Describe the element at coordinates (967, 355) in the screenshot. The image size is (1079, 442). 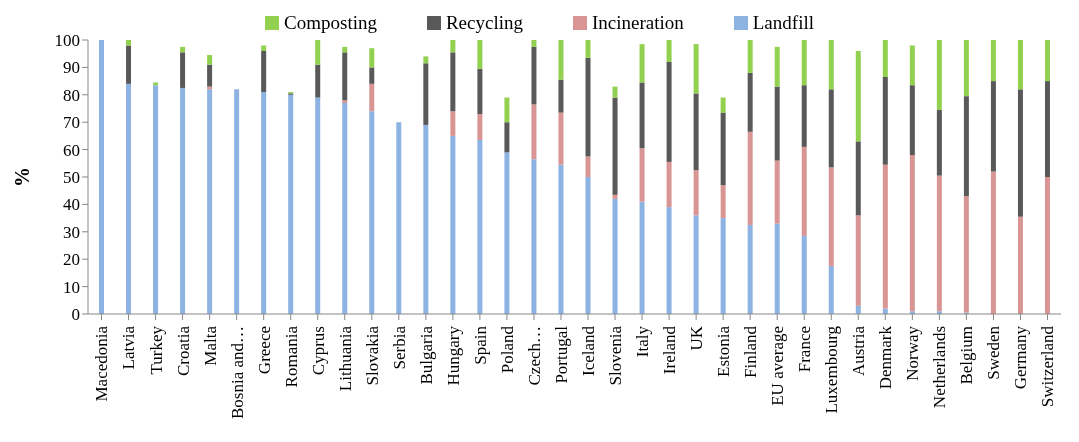
I see `x-tick-label: Belgium` at that location.